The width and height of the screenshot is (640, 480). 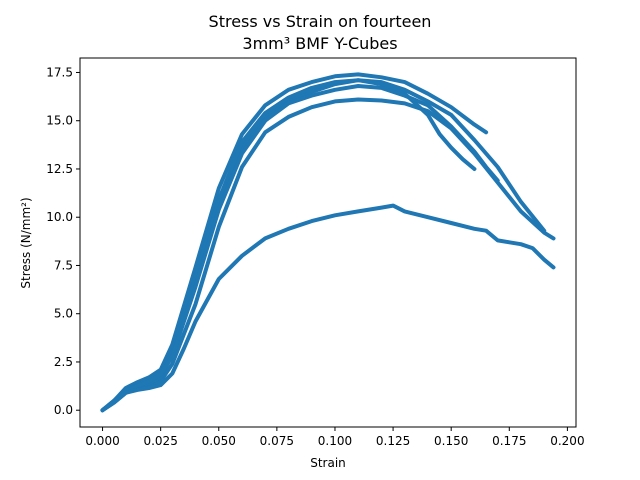 I want to click on y-tick-label: 2.5, so click(x=63, y=362).